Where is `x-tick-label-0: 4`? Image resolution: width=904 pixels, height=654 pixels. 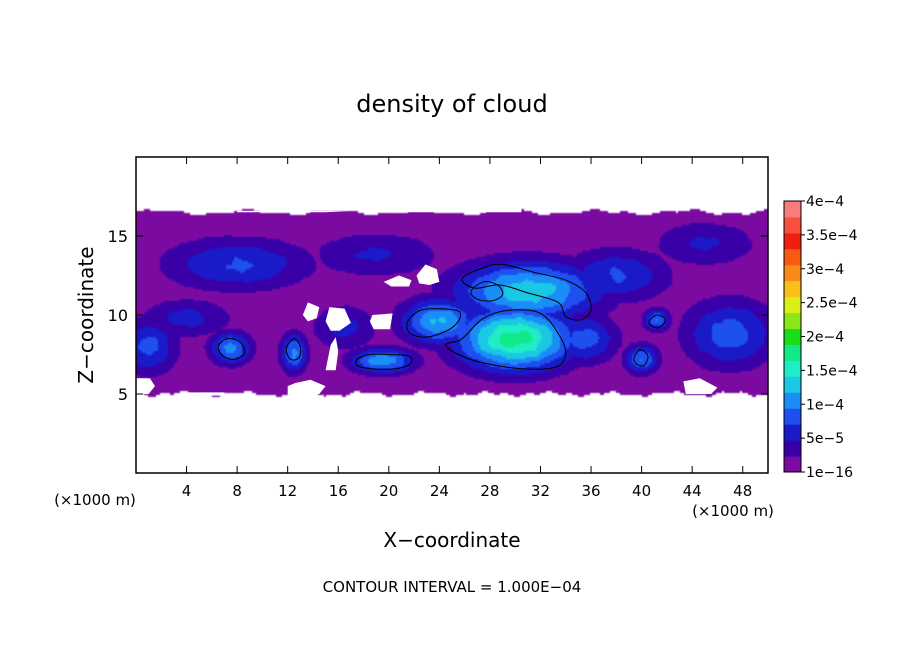
x-tick-label-0: 4 is located at coordinates (187, 491).